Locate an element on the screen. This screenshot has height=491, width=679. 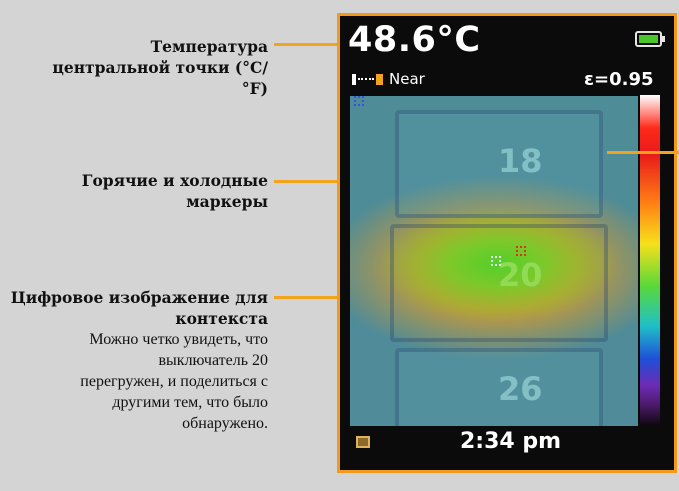
hot-marker is located at coordinates (521, 251).